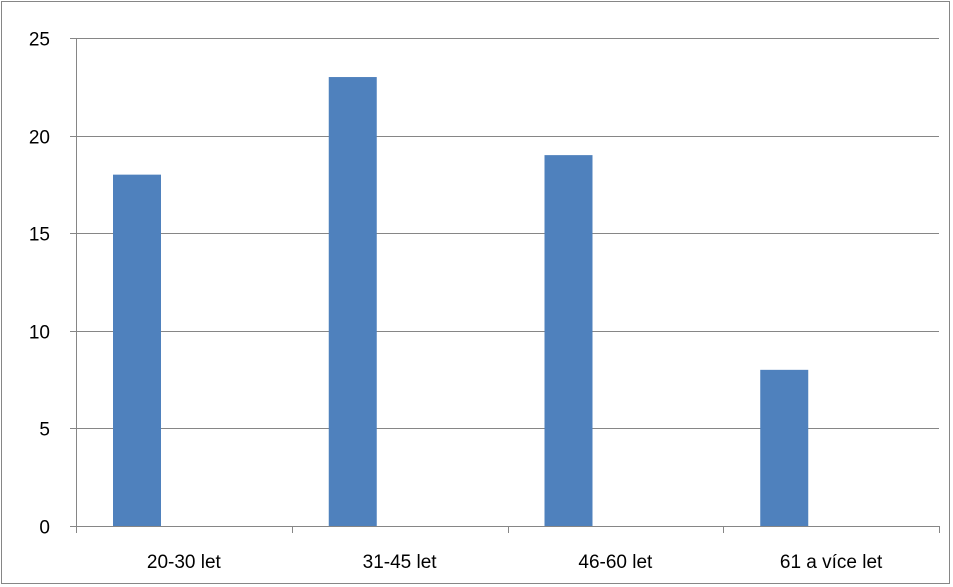 This screenshot has height=587, width=953. Describe the element at coordinates (44, 528) in the screenshot. I see `y-tick-label-0: 0` at that location.